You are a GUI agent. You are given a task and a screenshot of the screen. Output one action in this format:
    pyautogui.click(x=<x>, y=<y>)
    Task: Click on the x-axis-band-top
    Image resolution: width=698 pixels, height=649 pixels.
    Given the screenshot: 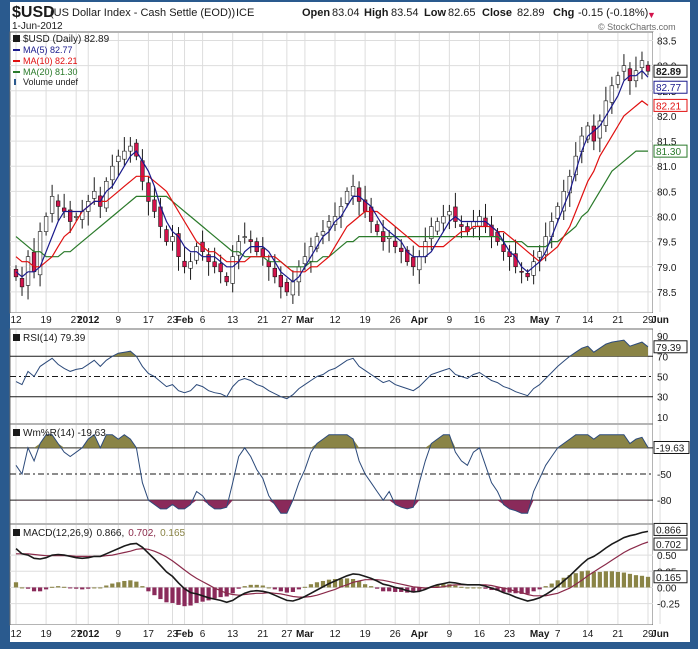 What is the action you would take?
    pyautogui.click(x=331, y=321)
    